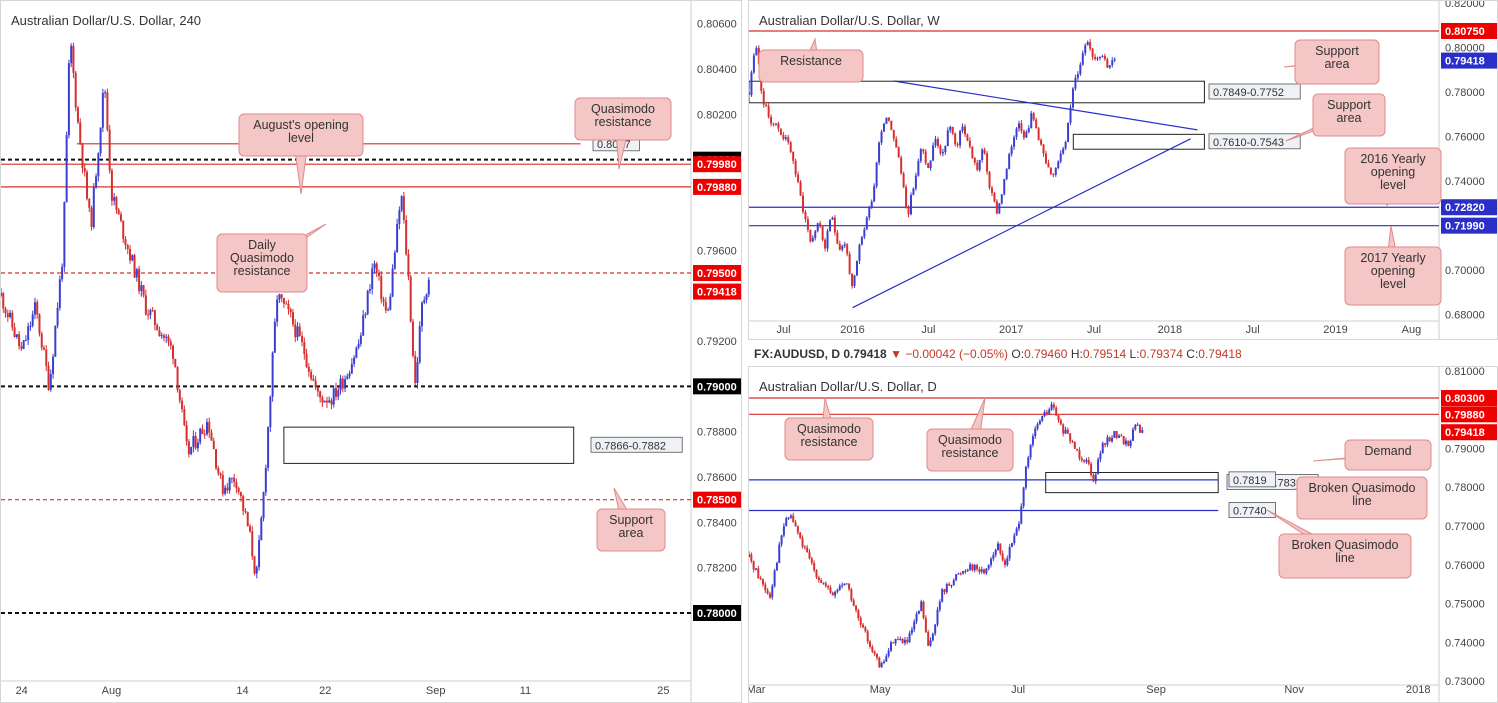 The width and height of the screenshot is (1498, 703). I want to click on callout-text: Resistance, so click(811, 61).